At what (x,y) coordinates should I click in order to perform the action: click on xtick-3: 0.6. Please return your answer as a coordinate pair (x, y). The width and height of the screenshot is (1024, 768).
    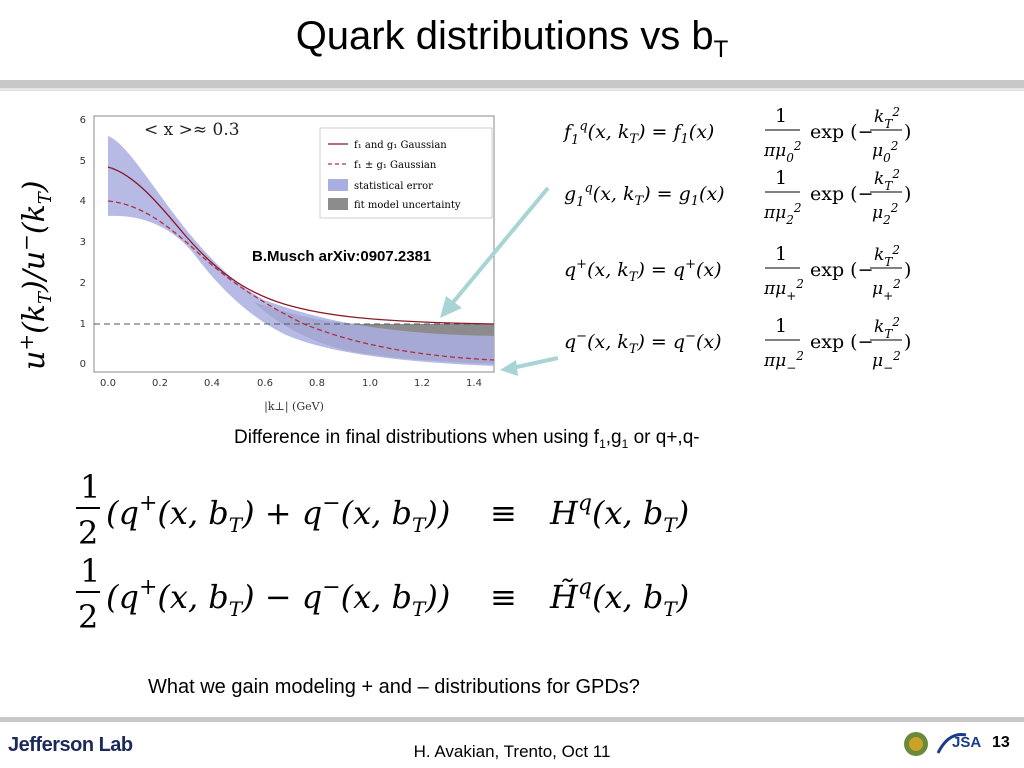
    Looking at the image, I should click on (265, 383).